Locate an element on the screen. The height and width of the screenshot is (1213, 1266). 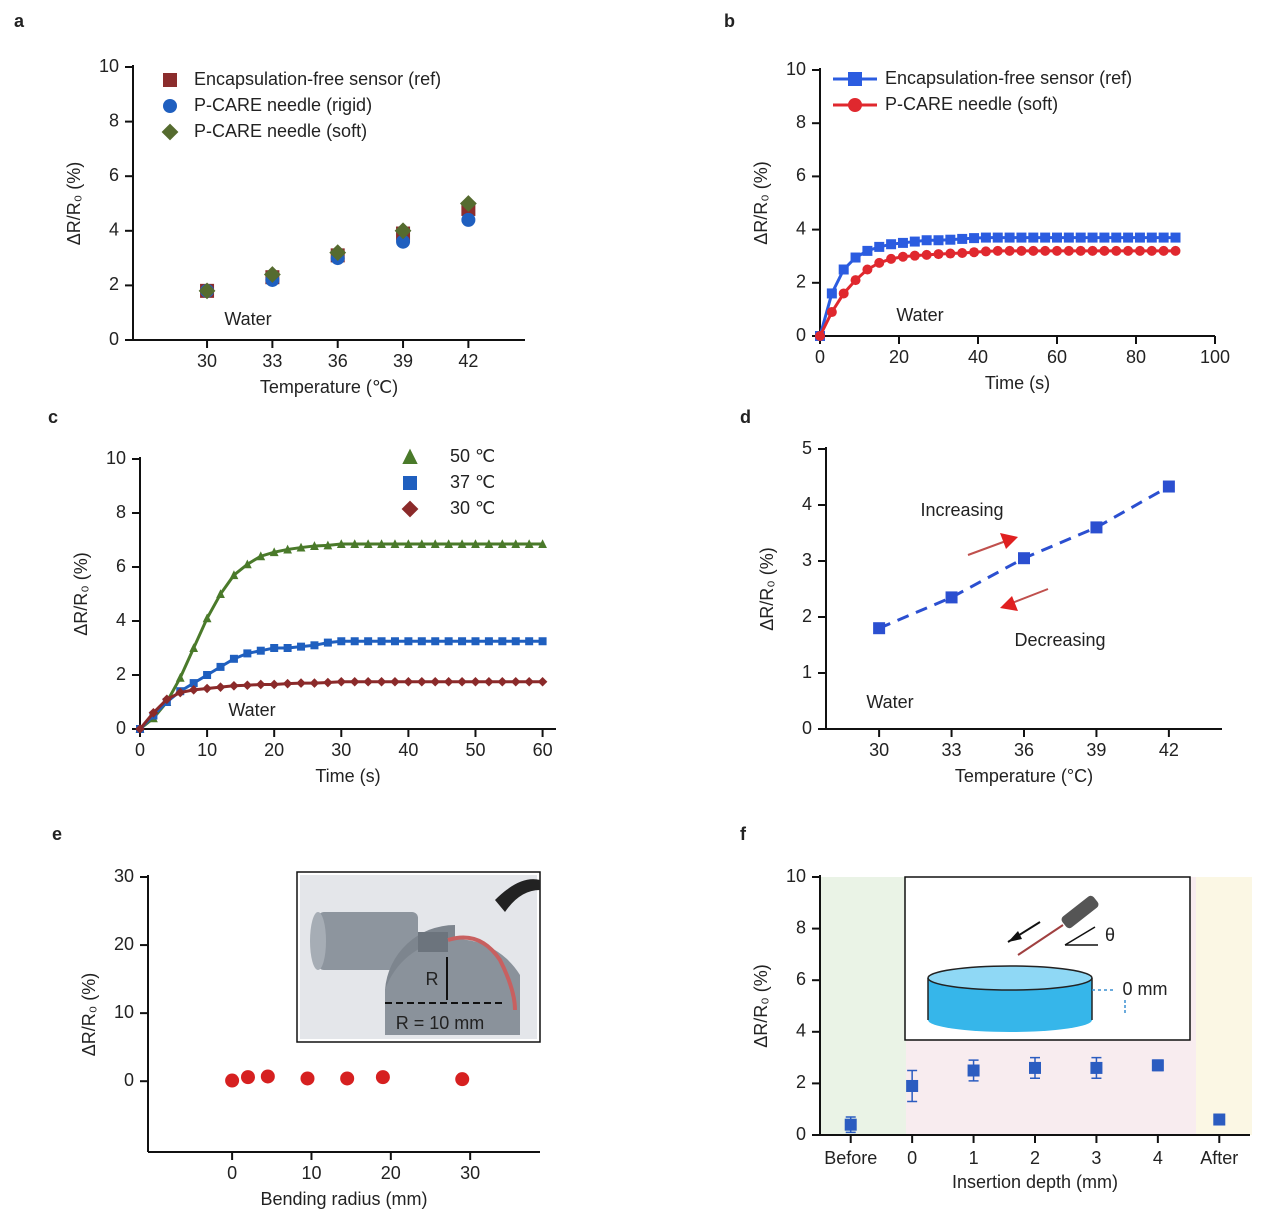
annotation: Decreasing is located at coordinates (1059, 640).